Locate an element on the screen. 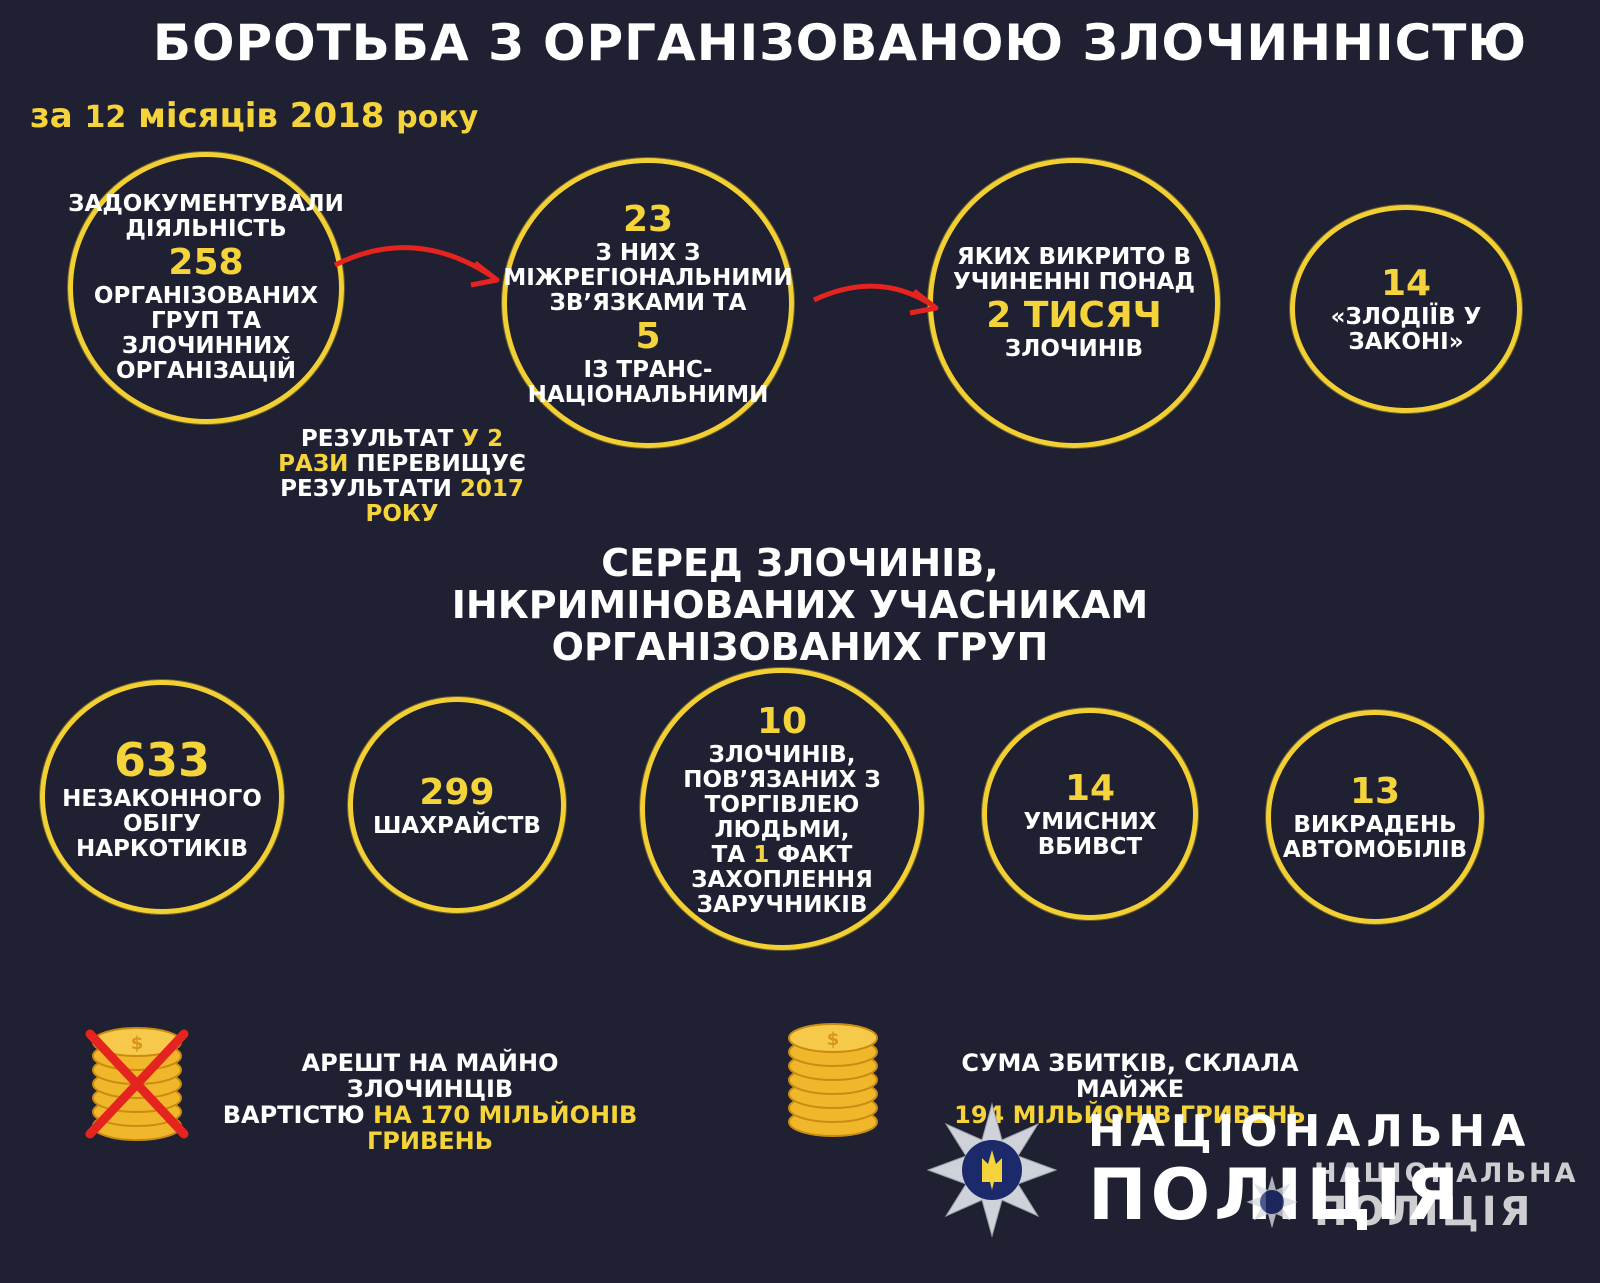  section-heading-line2: ІНКРИМІНОВАНИХ УЧАСНИКАМ is located at coordinates (800, 605).